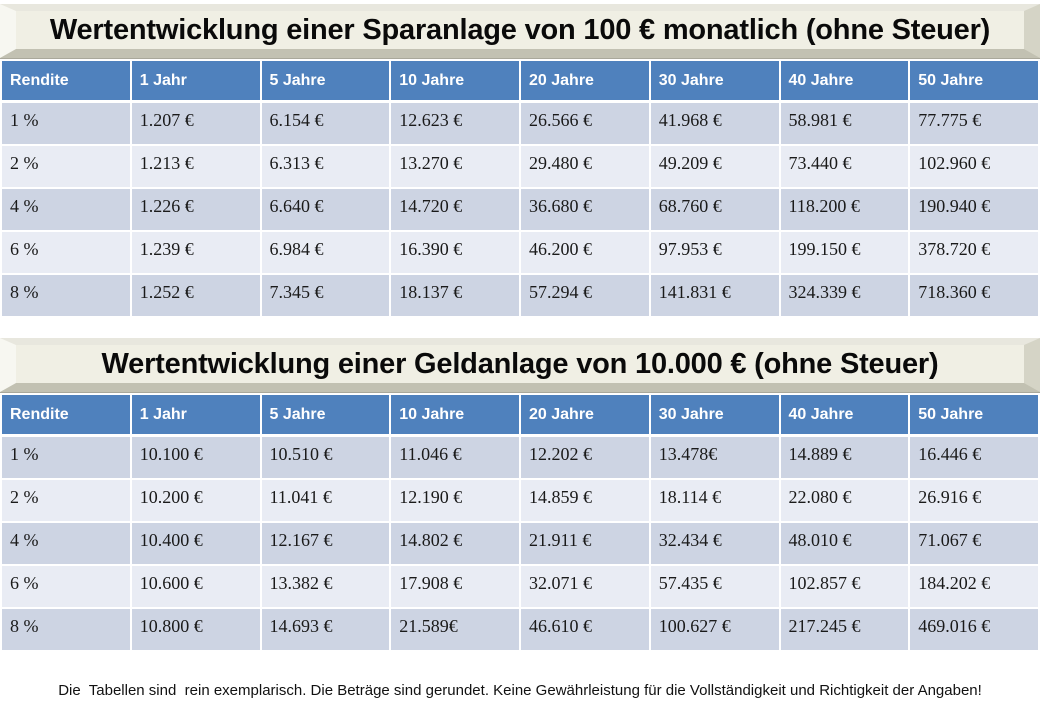  What do you see at coordinates (325, 209) in the screenshot?
I see `value-cell: 6.640 €` at bounding box center [325, 209].